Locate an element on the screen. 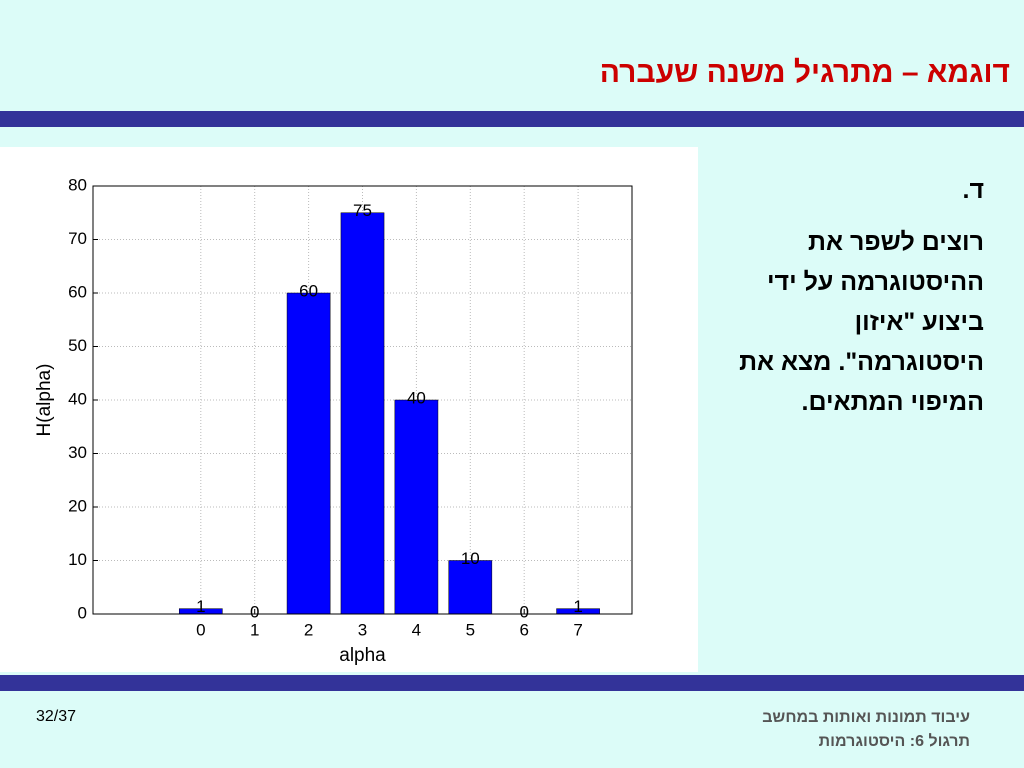 The image size is (1024, 768). item-label: ד. is located at coordinates (973, 190).